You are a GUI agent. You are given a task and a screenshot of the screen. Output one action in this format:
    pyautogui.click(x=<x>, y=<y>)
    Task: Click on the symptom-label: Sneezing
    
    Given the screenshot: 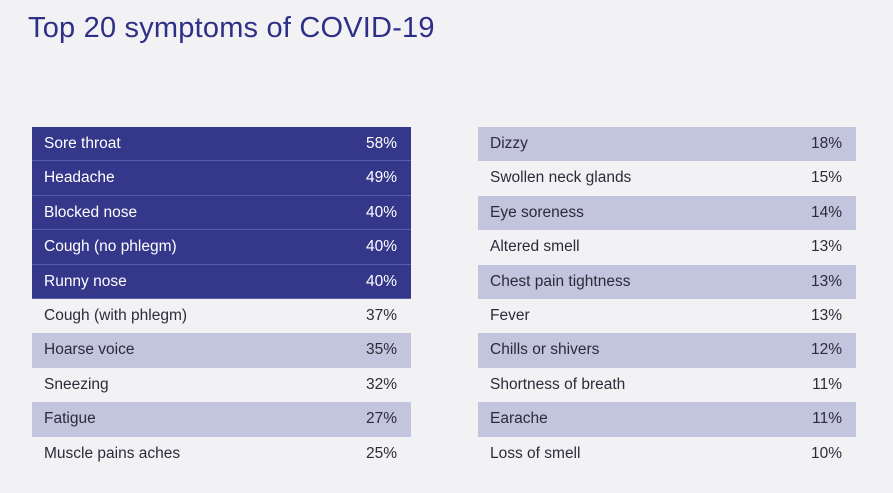 What is the action you would take?
    pyautogui.click(x=76, y=384)
    